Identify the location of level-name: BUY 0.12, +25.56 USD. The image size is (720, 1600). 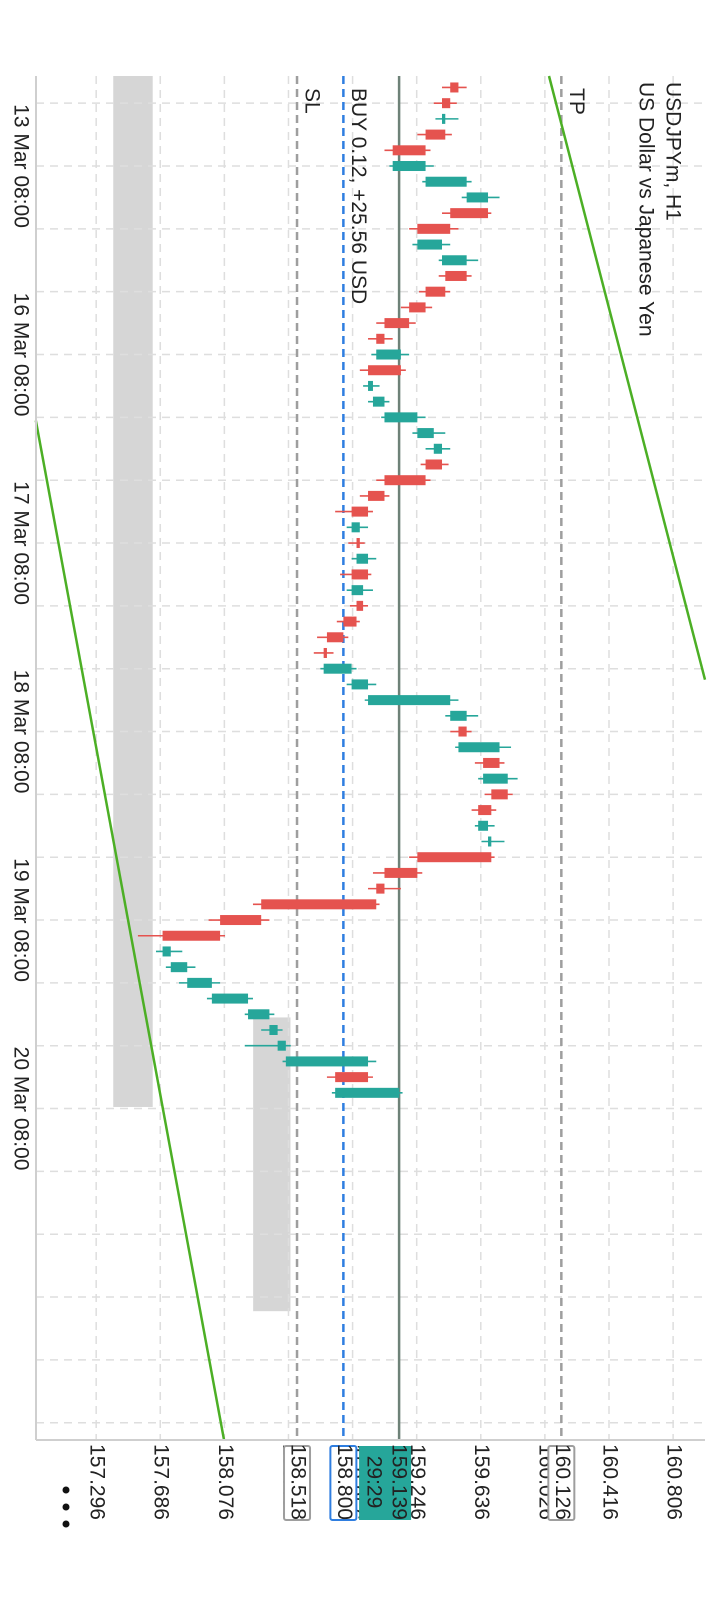
(358, 196).